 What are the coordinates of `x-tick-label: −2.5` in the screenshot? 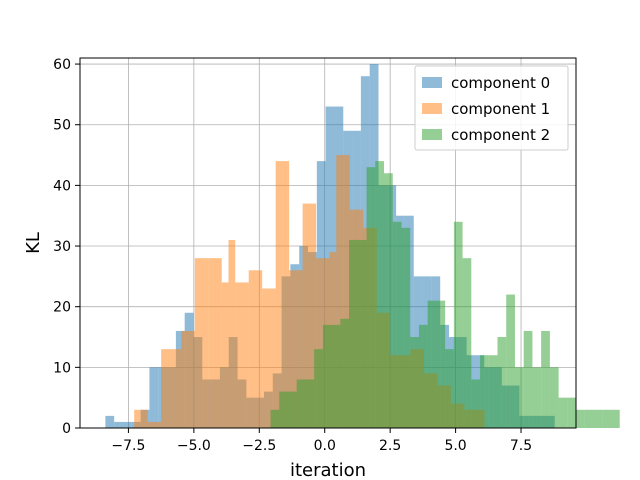 It's located at (259, 446).